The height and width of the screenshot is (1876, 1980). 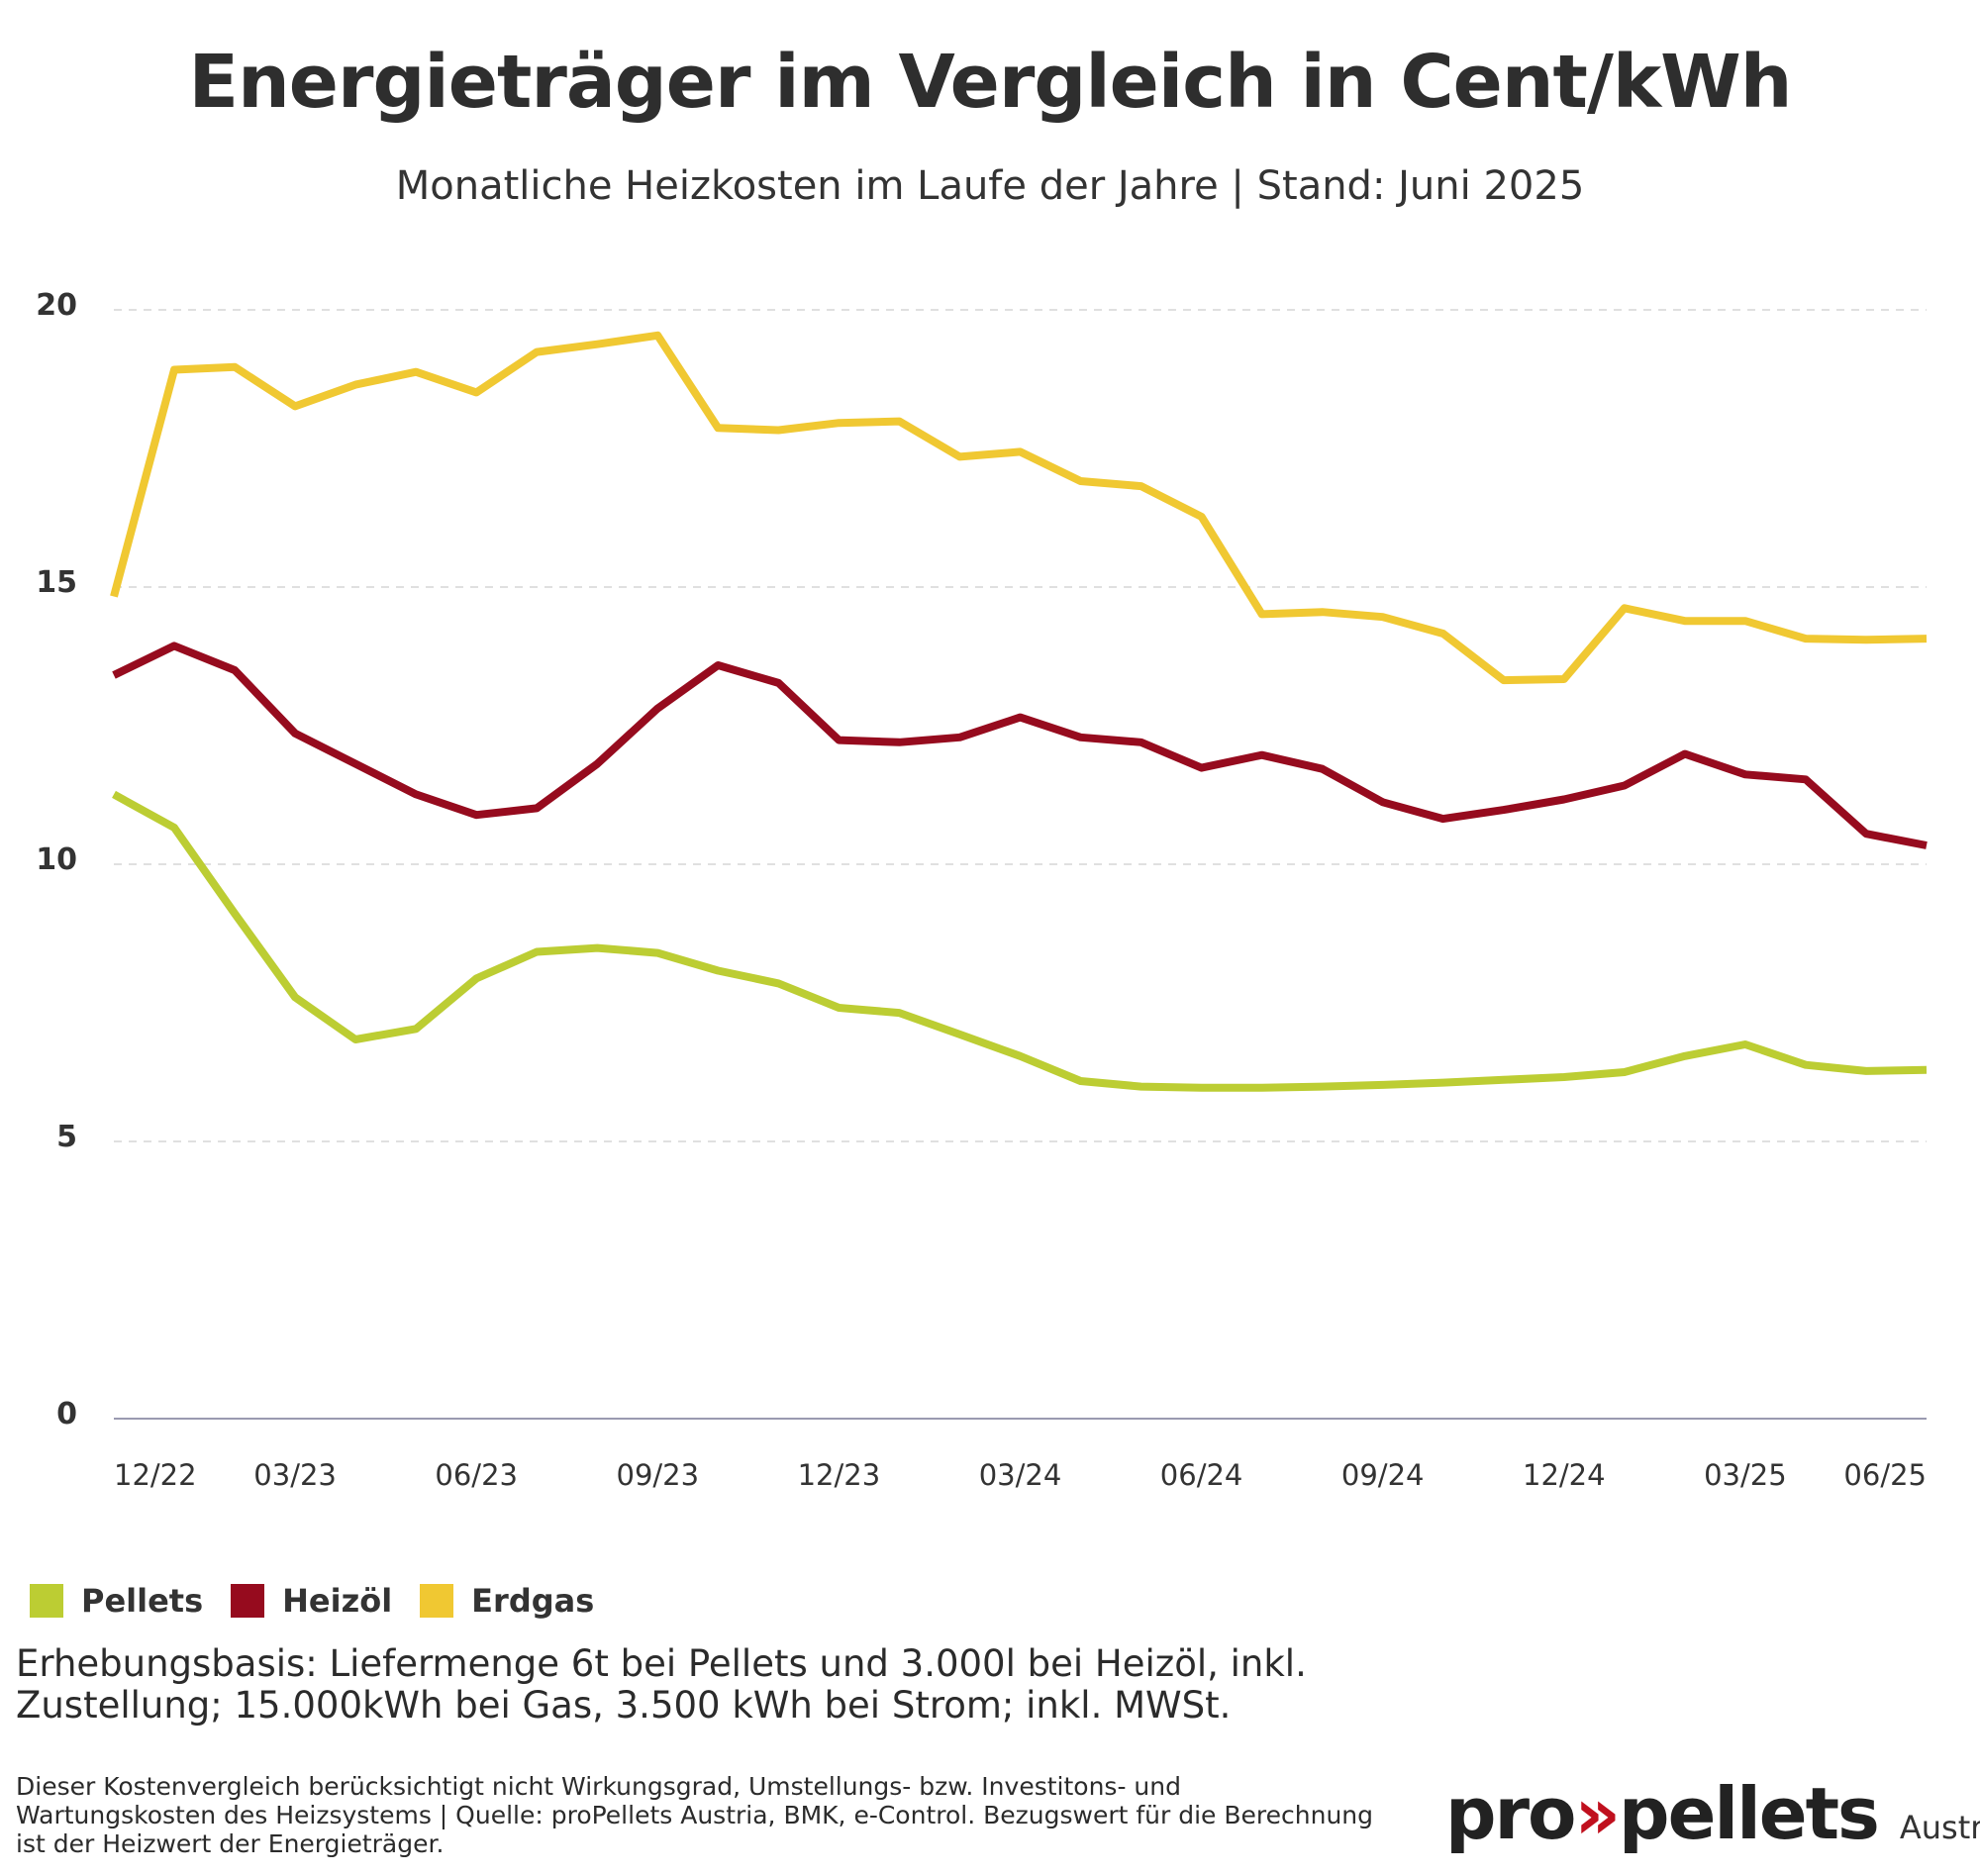 I want to click on x-tick-label: 03/23, so click(x=295, y=1475).